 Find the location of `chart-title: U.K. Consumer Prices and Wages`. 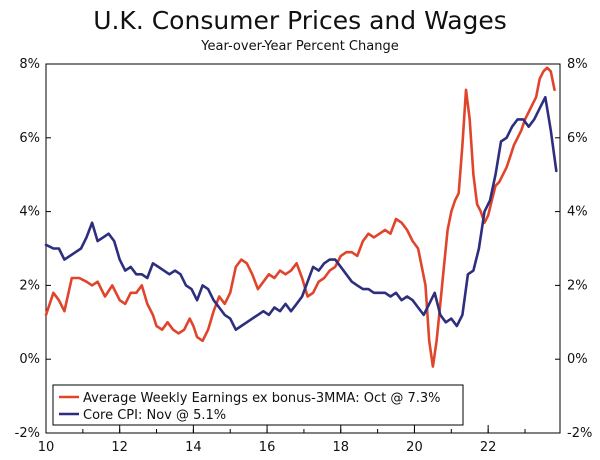

chart-title: U.K. Consumer Prices and Wages is located at coordinates (300, 20).